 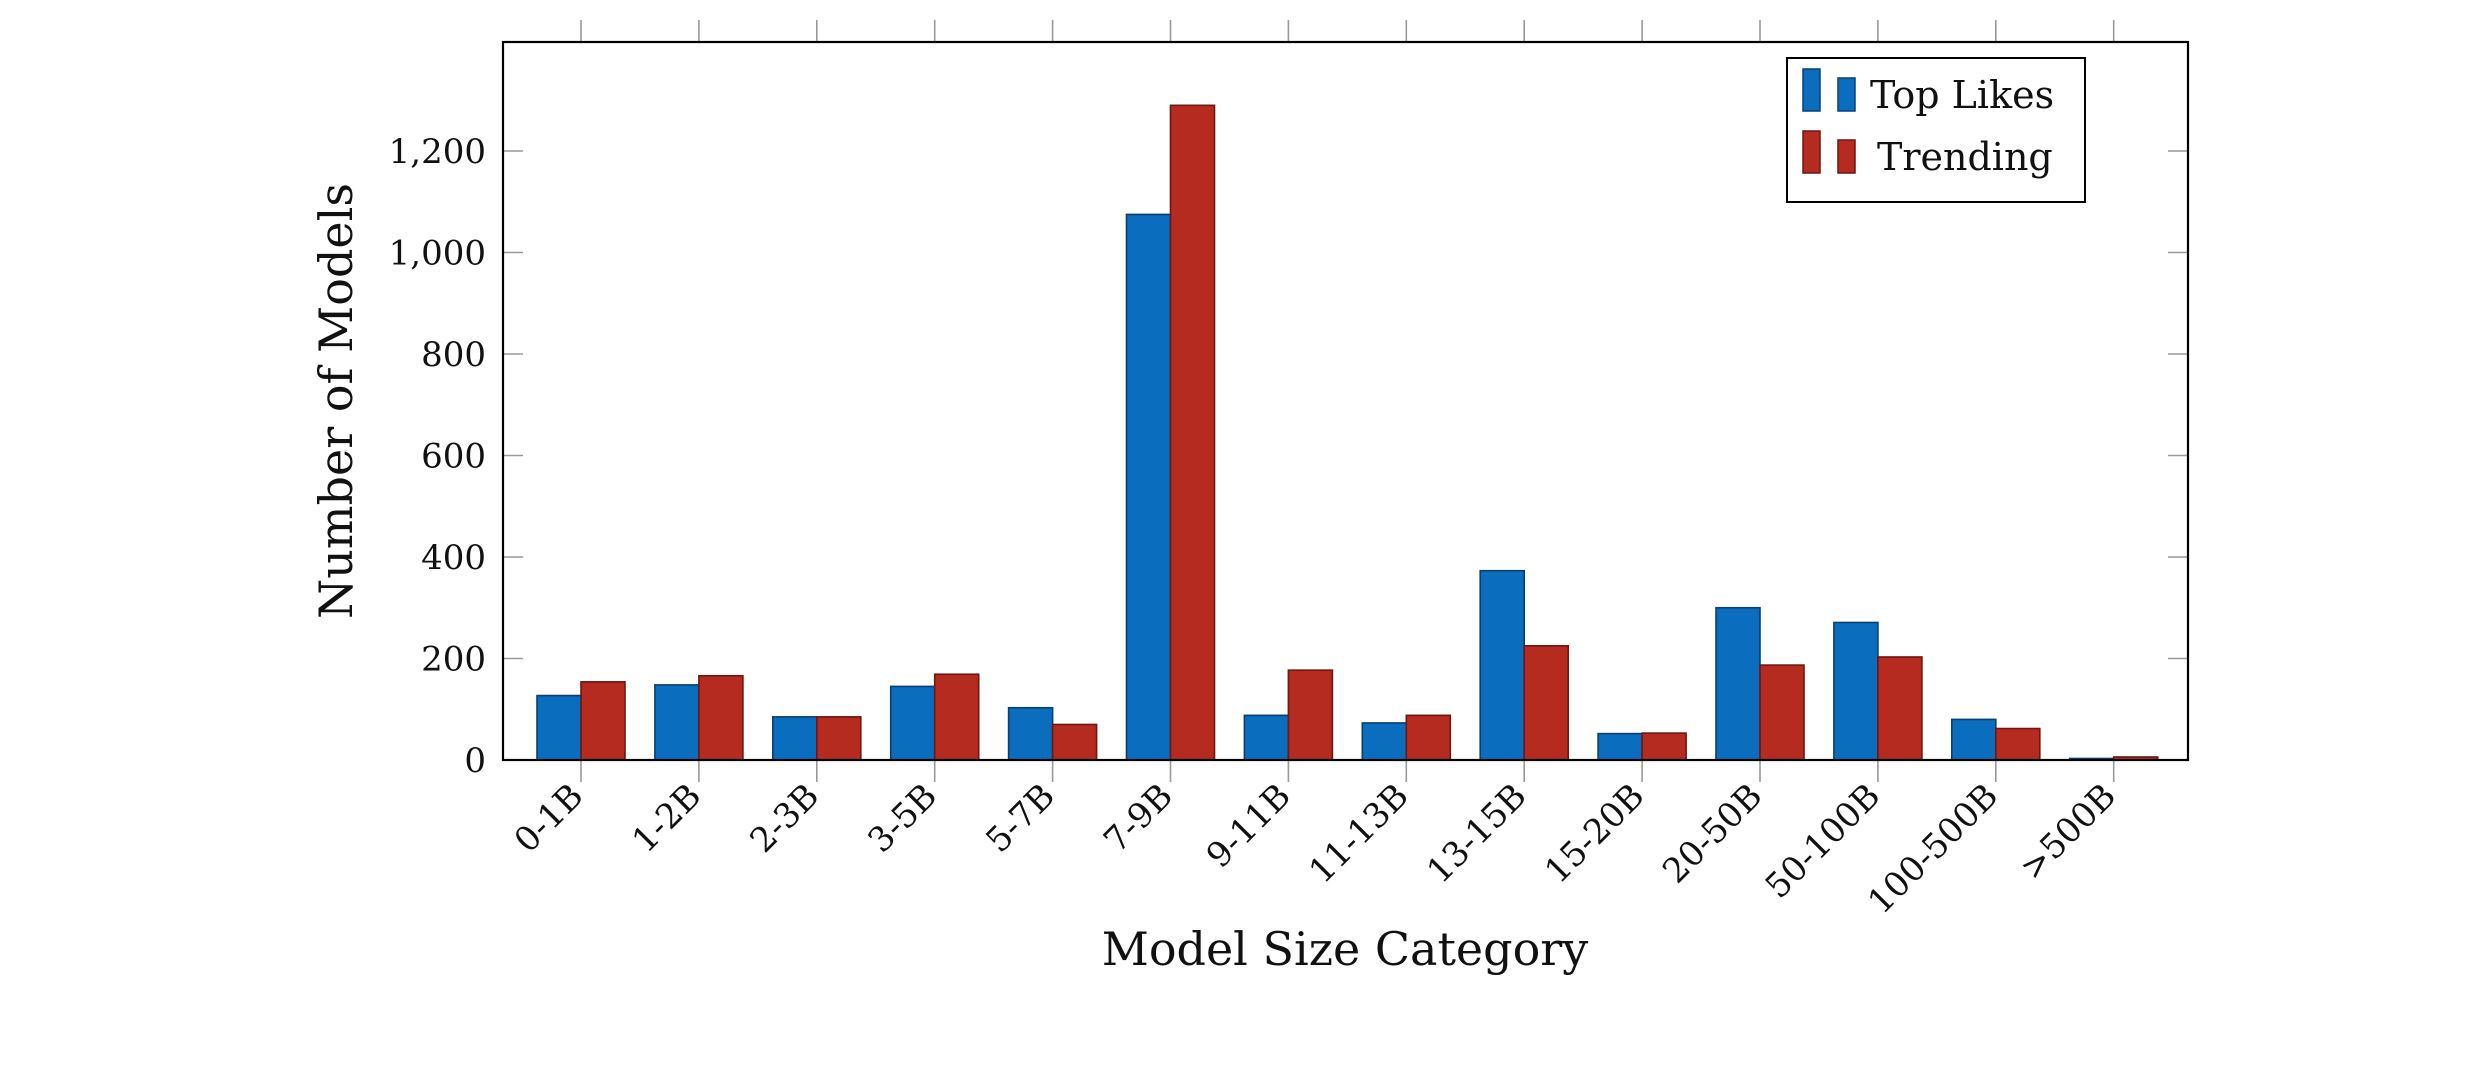 What do you see at coordinates (1664, 746) in the screenshot?
I see `bar-trending-15-20b` at bounding box center [1664, 746].